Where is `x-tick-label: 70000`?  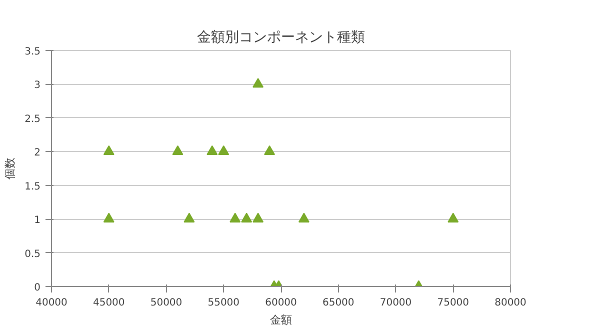
x-tick-label: 70000 is located at coordinates (396, 303).